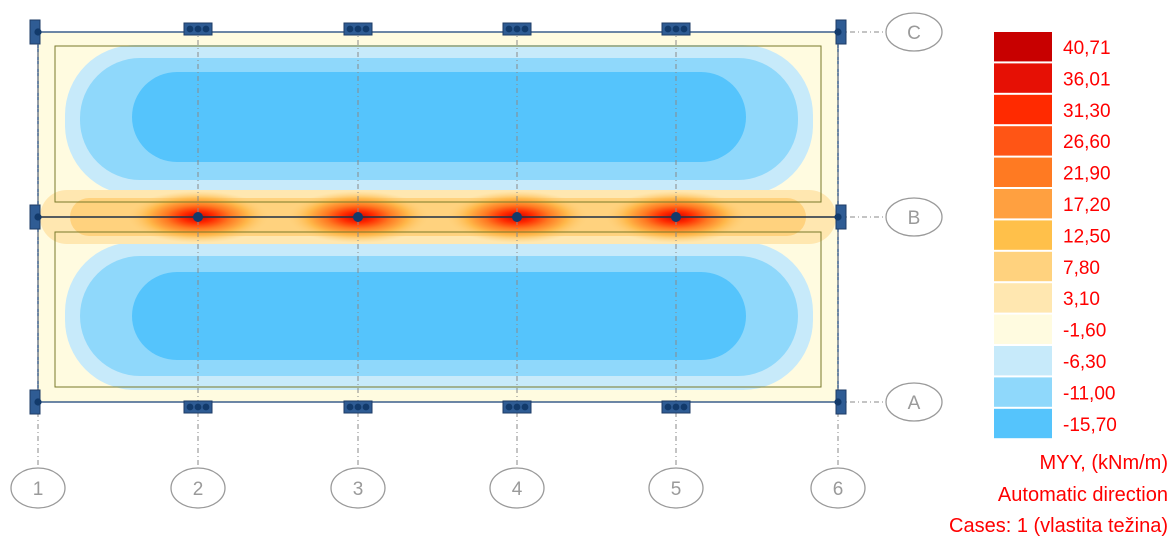  I want to click on legend-value-5: 17,20, so click(1087, 205).